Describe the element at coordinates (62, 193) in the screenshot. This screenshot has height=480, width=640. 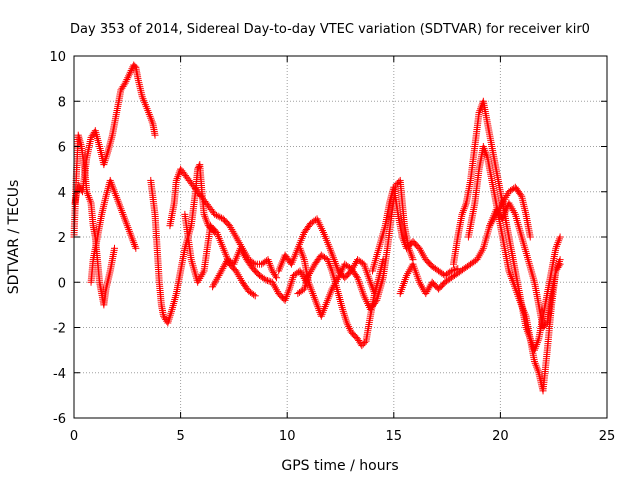
I see `y-tick-label: 4` at that location.